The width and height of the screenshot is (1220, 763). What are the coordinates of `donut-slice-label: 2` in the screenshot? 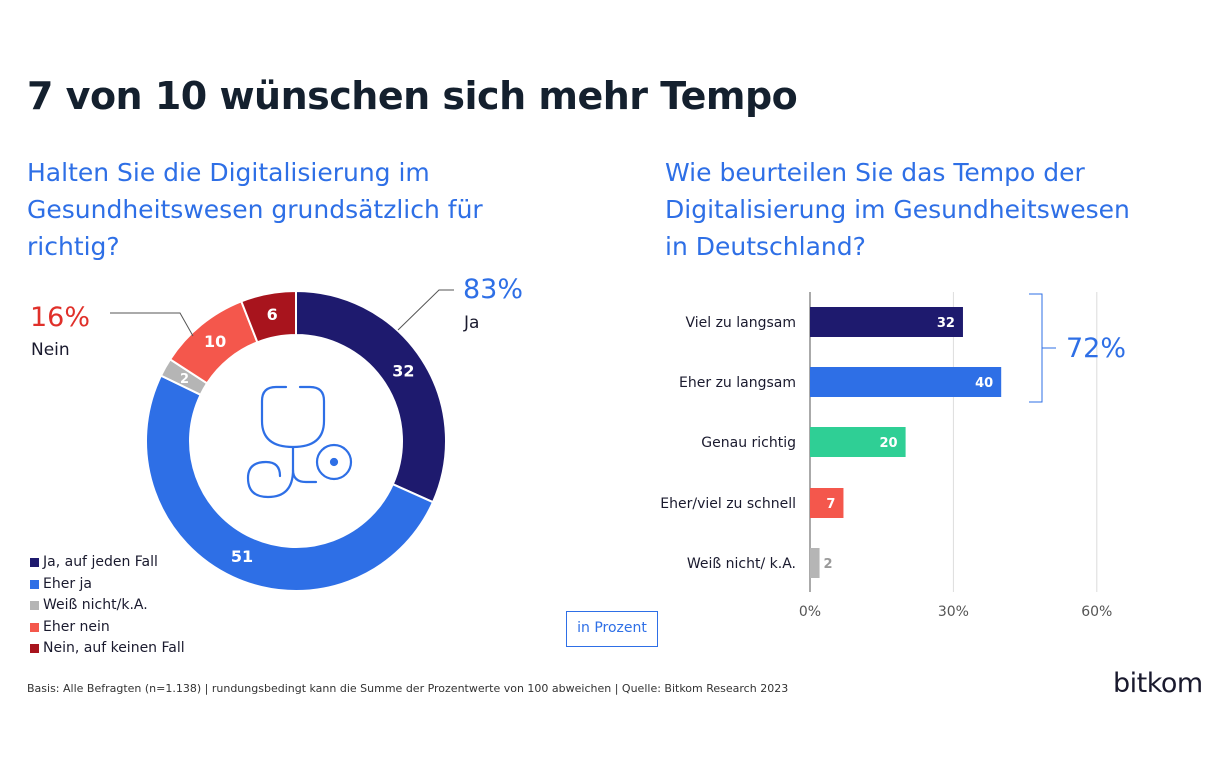 It's located at (184, 379).